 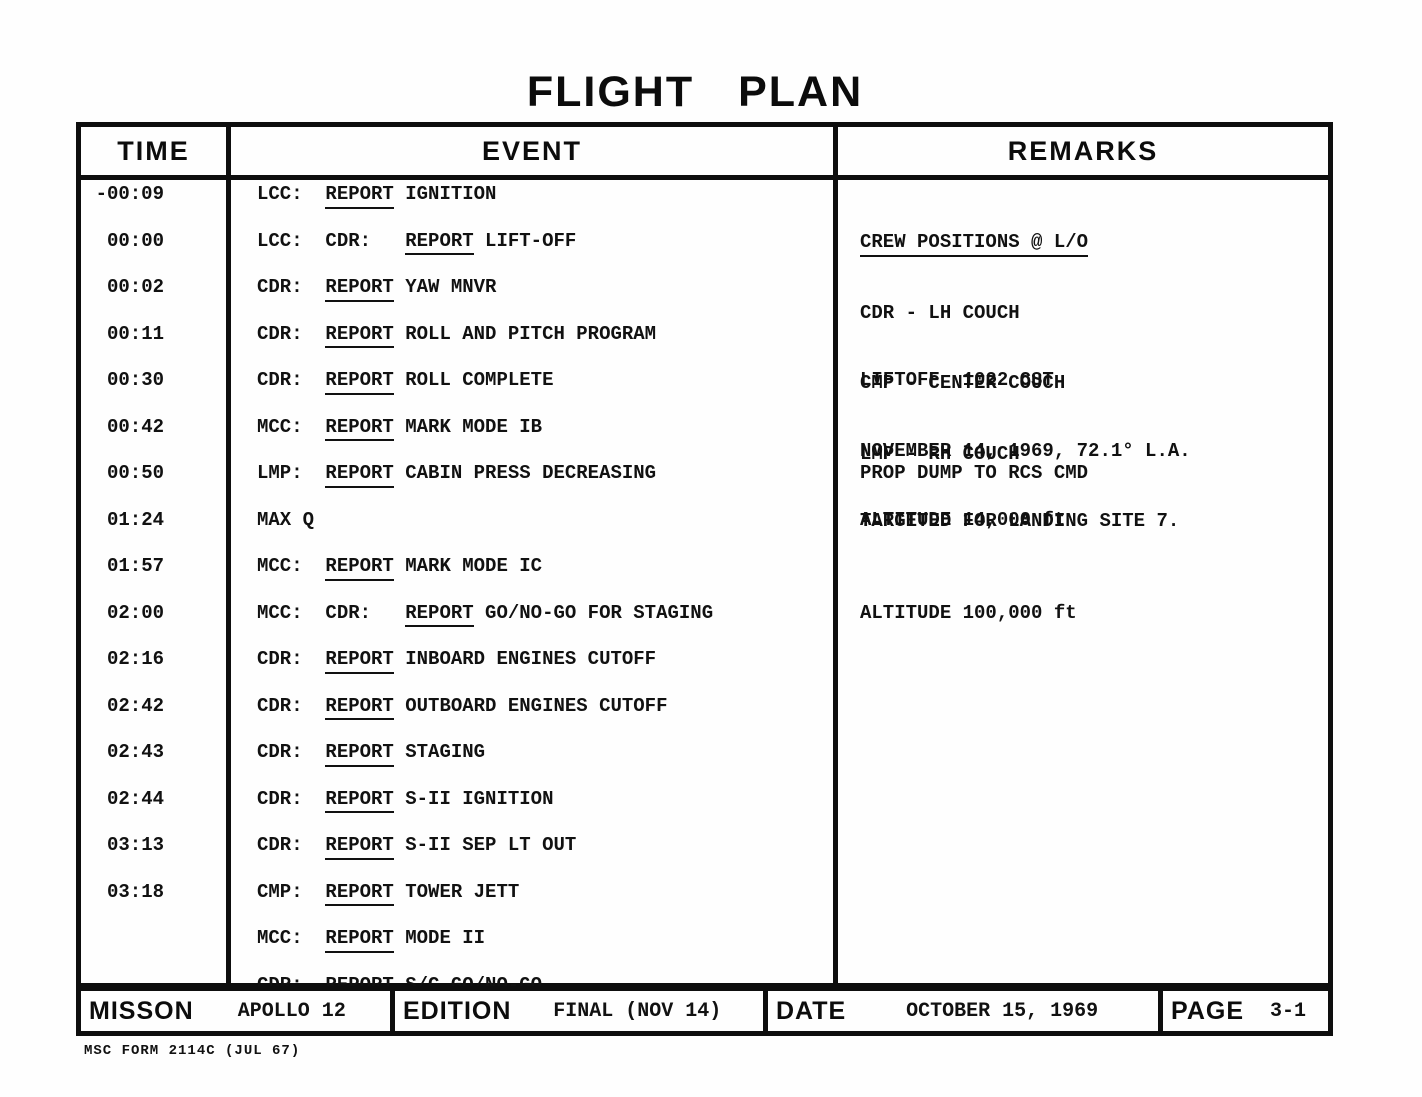 I want to click on edition-label: EDITION, so click(x=457, y=1010).